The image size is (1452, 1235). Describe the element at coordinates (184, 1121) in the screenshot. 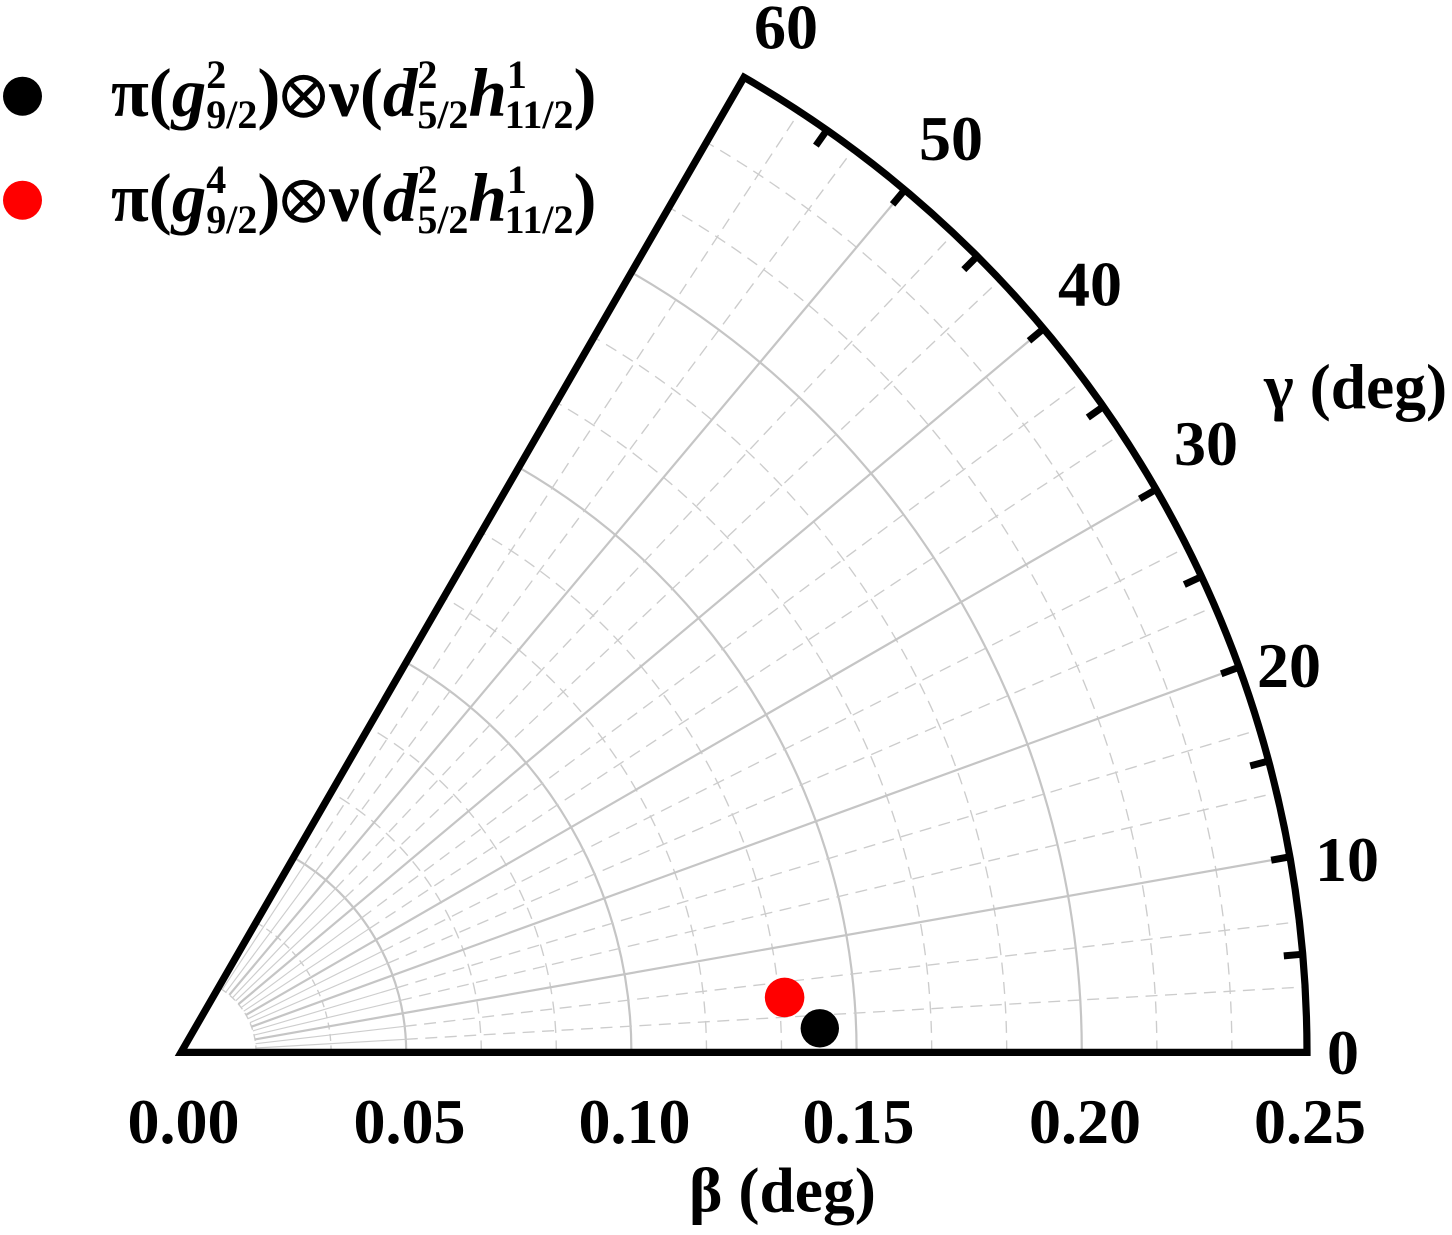

I see `svg-text: 0.00` at that location.